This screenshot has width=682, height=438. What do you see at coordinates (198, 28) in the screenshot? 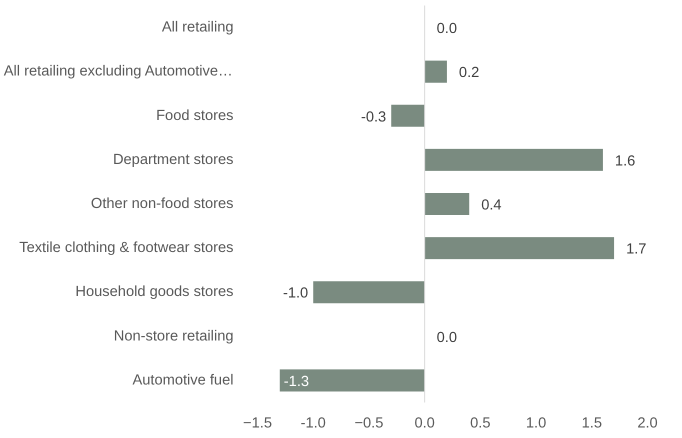
I see `y-tick-label: All retailing` at bounding box center [198, 28].